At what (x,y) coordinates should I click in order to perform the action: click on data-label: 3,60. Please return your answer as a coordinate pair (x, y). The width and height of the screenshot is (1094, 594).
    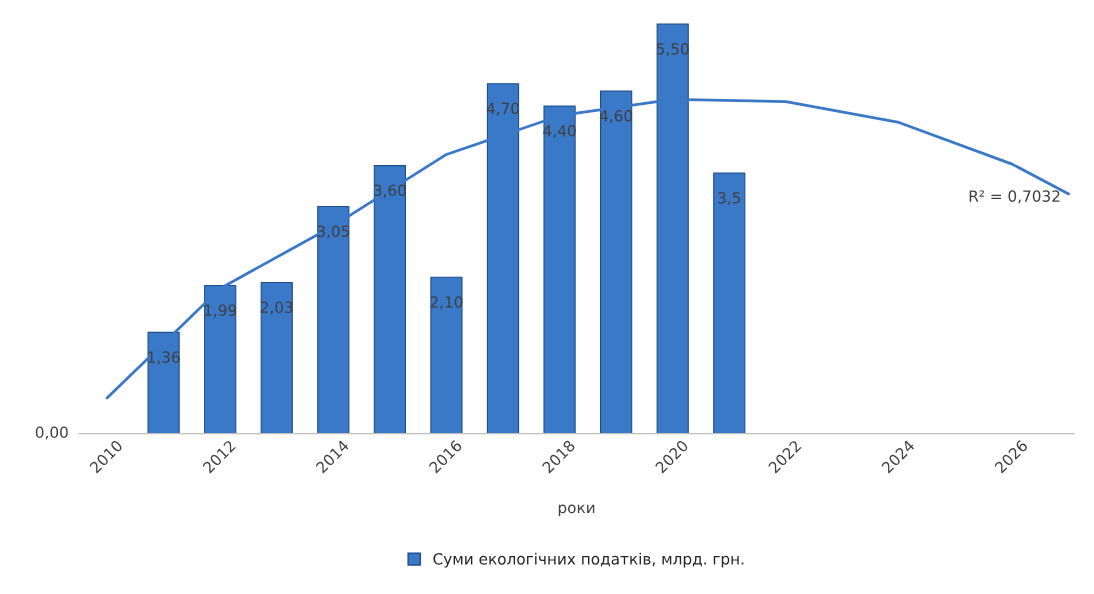
    Looking at the image, I should click on (390, 191).